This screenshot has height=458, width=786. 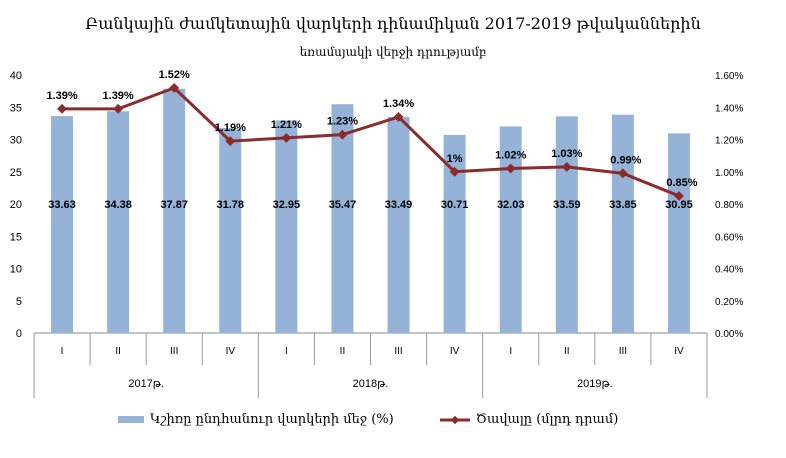 What do you see at coordinates (174, 205) in the screenshot?
I see `bar-data-label: 37.87` at bounding box center [174, 205].